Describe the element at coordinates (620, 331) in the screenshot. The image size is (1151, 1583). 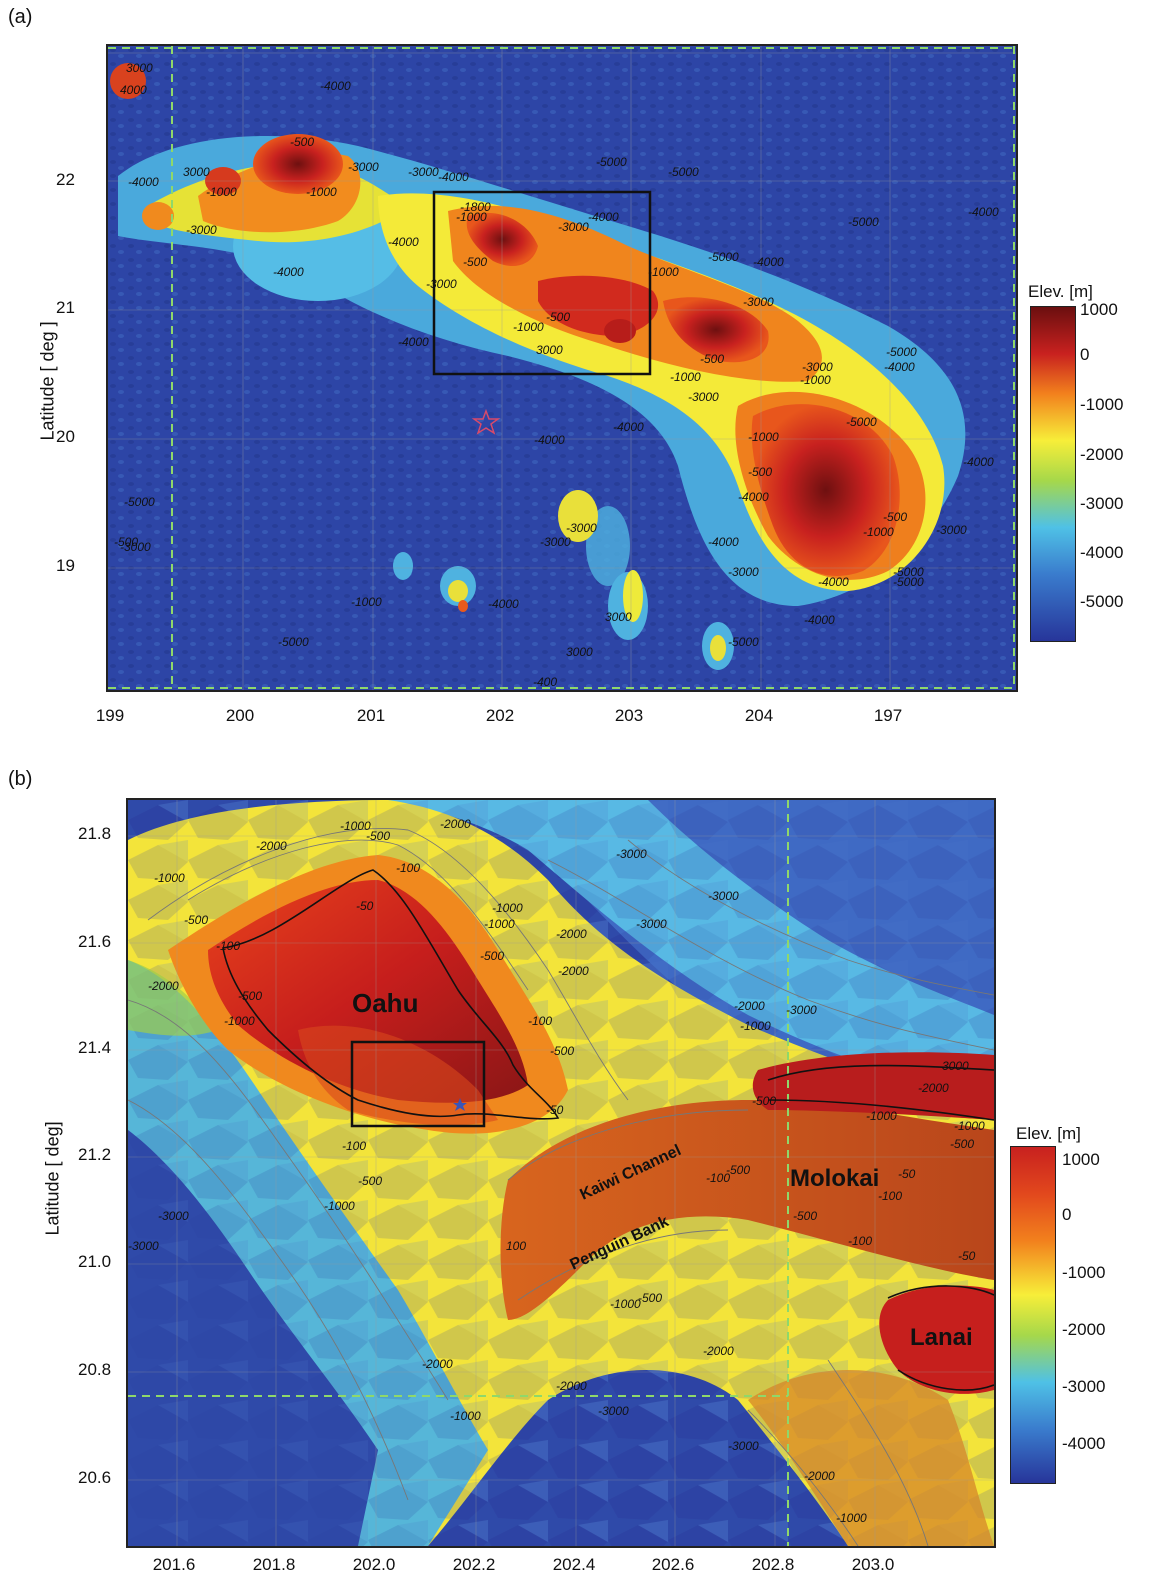
I see `lanai-island` at that location.